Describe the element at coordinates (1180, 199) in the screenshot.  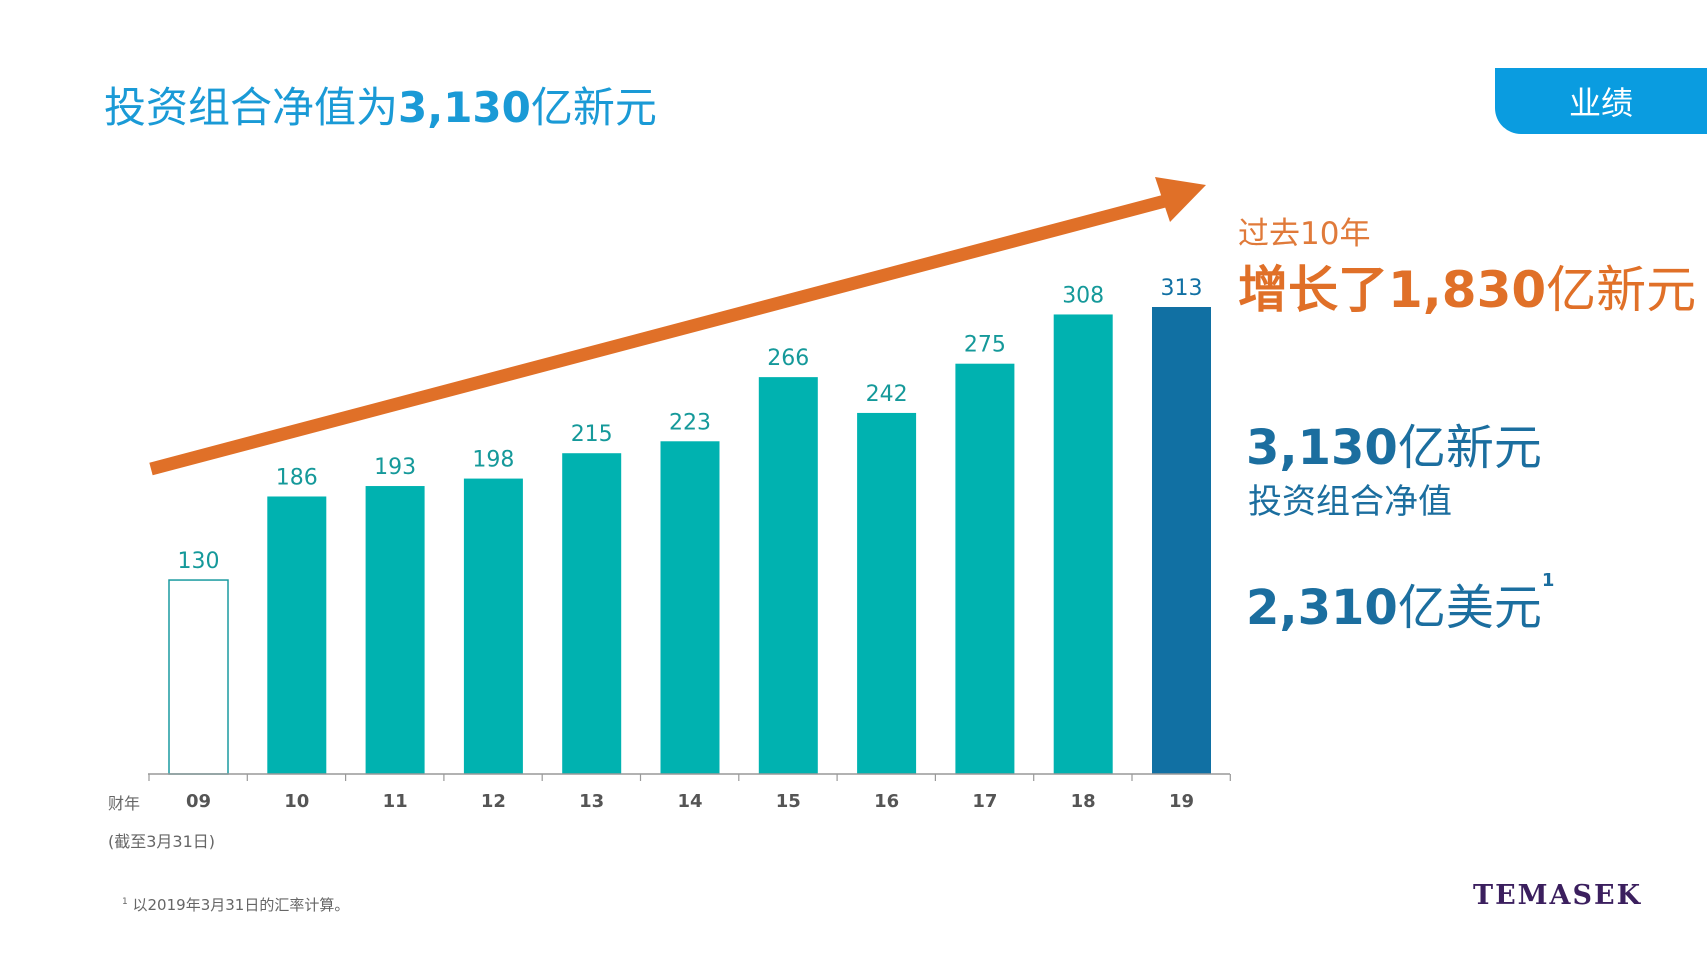
I see `trend-arrow-head` at that location.